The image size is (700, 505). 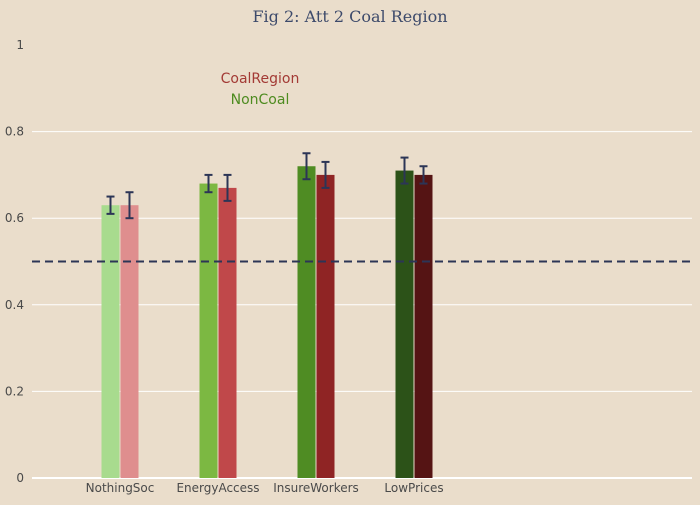 I want to click on y-tick-label: 0.4, so click(x=14, y=305).